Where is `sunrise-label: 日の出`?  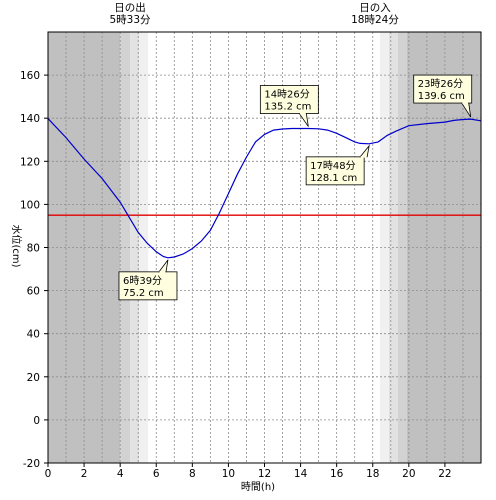 sunrise-label: 日の出 is located at coordinates (130, 7).